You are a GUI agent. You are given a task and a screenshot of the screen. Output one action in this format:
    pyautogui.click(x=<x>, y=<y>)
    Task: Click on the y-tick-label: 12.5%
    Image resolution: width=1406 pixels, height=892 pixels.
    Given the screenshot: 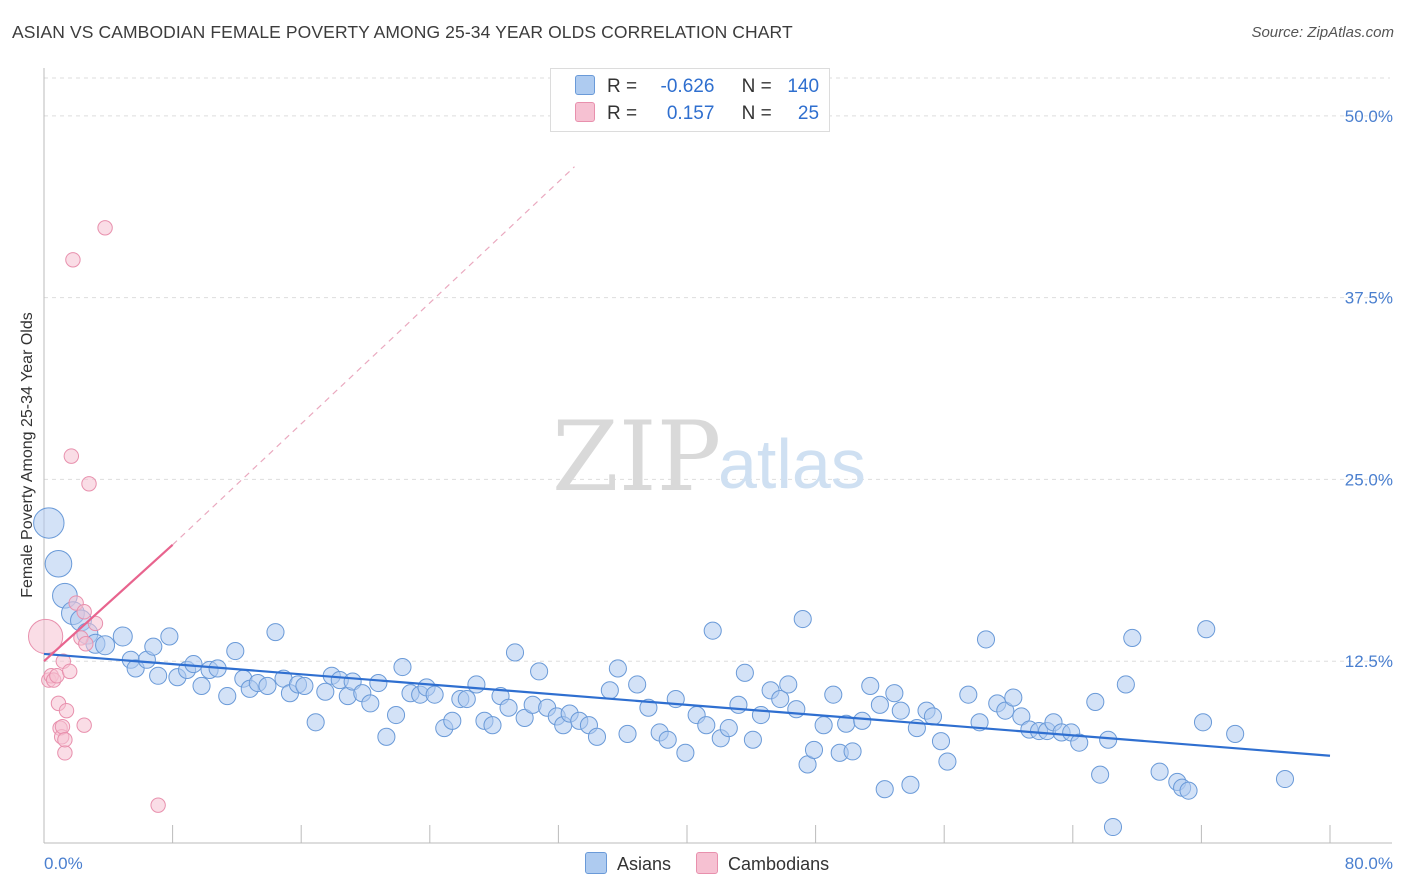 What is the action you would take?
    pyautogui.click(x=1369, y=661)
    